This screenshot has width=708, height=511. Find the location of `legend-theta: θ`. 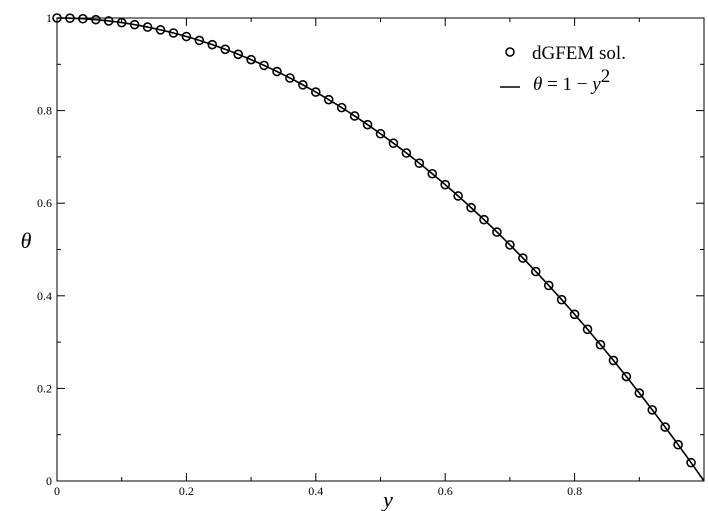

legend-theta: θ is located at coordinates (537, 84).